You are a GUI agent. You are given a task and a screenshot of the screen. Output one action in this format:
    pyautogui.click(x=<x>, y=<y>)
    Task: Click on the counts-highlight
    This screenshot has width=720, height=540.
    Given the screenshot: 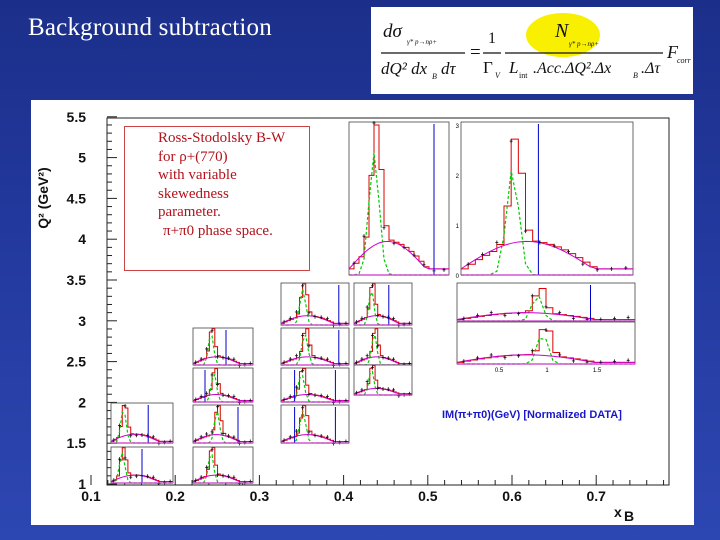 What is the action you would take?
    pyautogui.click(x=563, y=35)
    